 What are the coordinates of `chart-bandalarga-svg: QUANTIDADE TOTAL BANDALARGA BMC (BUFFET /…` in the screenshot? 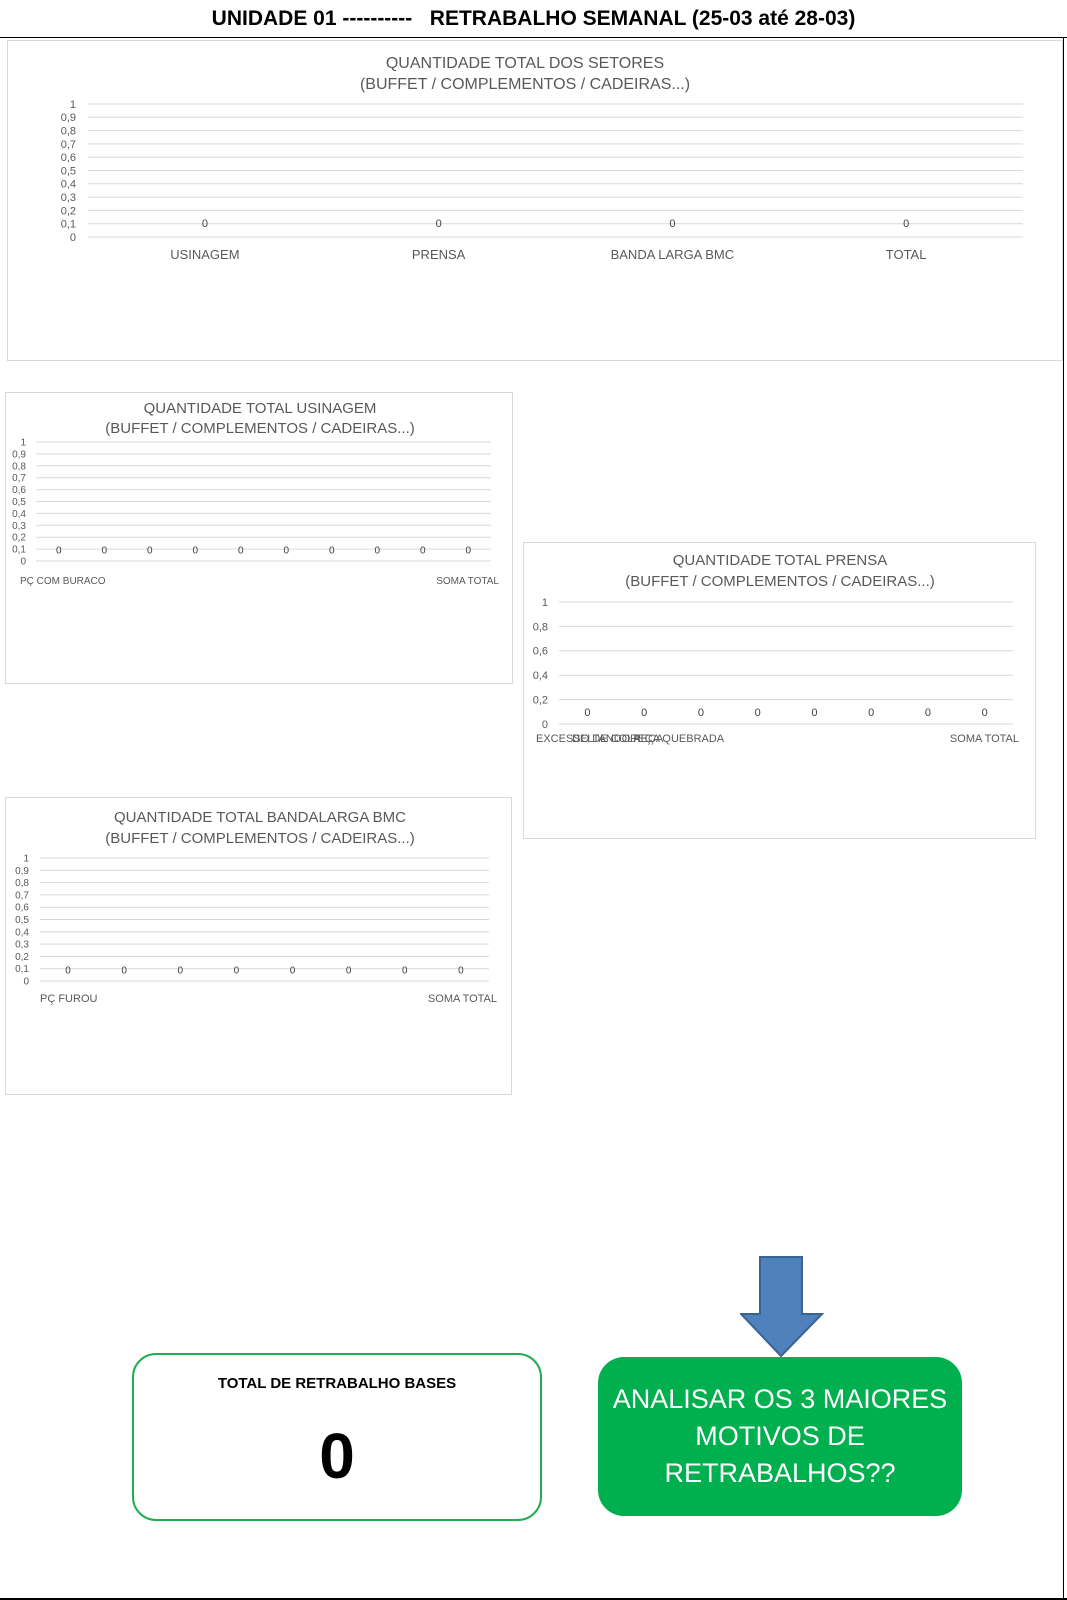 It's located at (256, 907).